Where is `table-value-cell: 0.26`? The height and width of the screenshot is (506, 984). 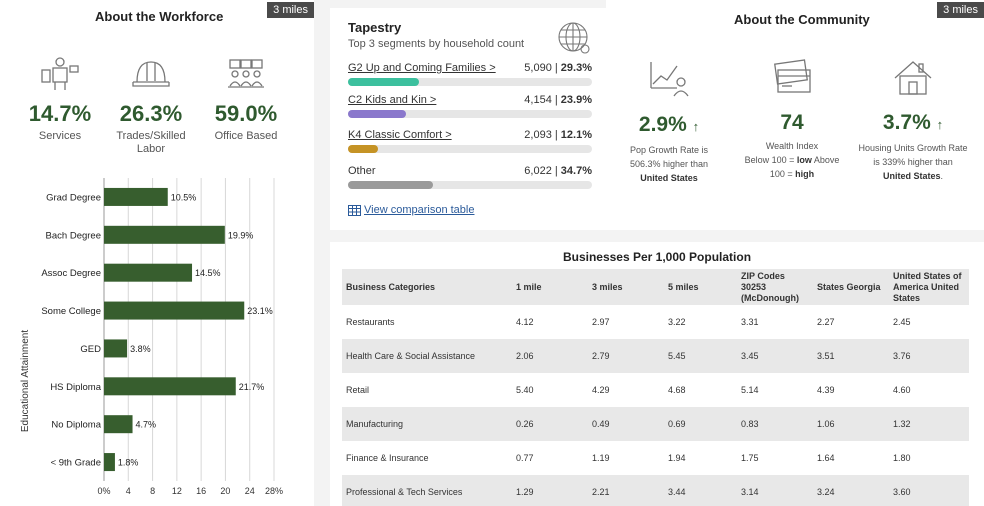
table-value-cell: 0.26 is located at coordinates (550, 424).